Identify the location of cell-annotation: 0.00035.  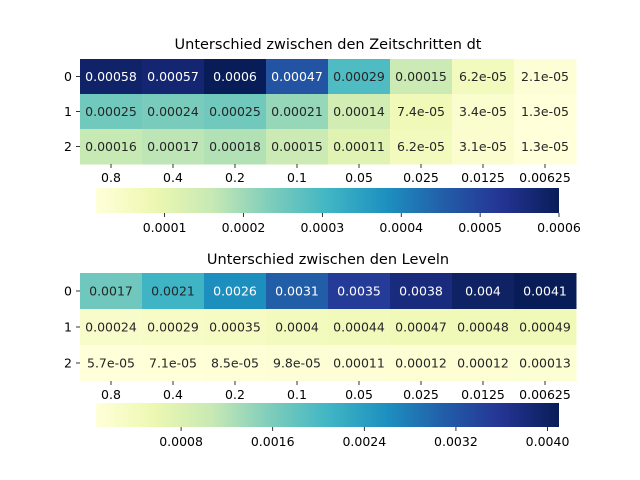
(235, 327).